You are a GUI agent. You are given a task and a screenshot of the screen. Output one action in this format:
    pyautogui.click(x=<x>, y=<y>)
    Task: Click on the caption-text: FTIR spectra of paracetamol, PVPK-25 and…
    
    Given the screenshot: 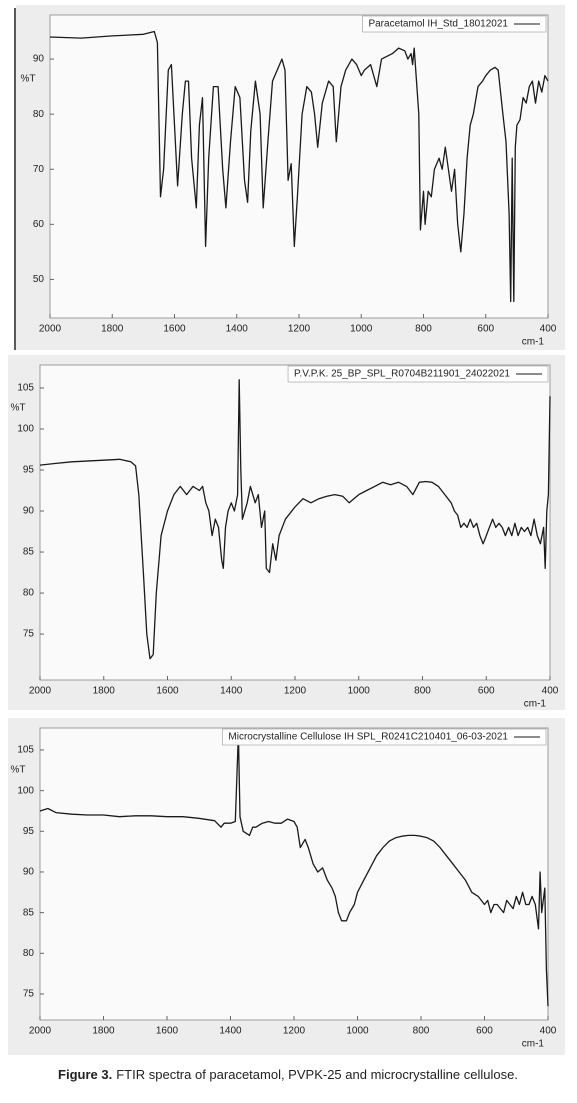 What is the action you would take?
    pyautogui.click(x=317, y=1074)
    